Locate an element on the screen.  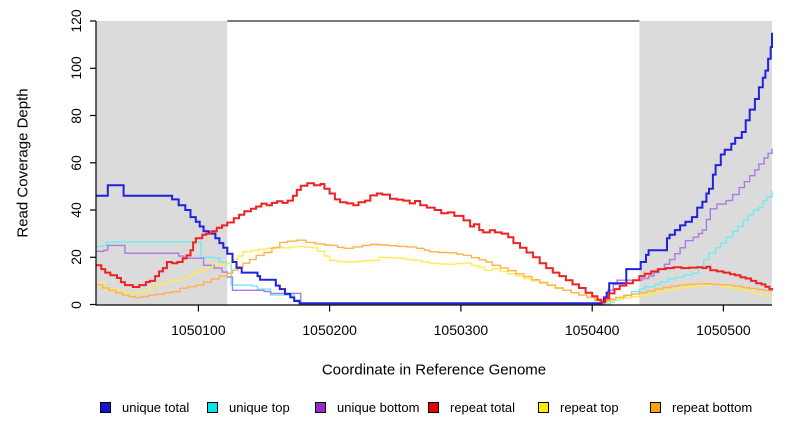
legend-item-repeat-total: repeat total is located at coordinates (472, 407).